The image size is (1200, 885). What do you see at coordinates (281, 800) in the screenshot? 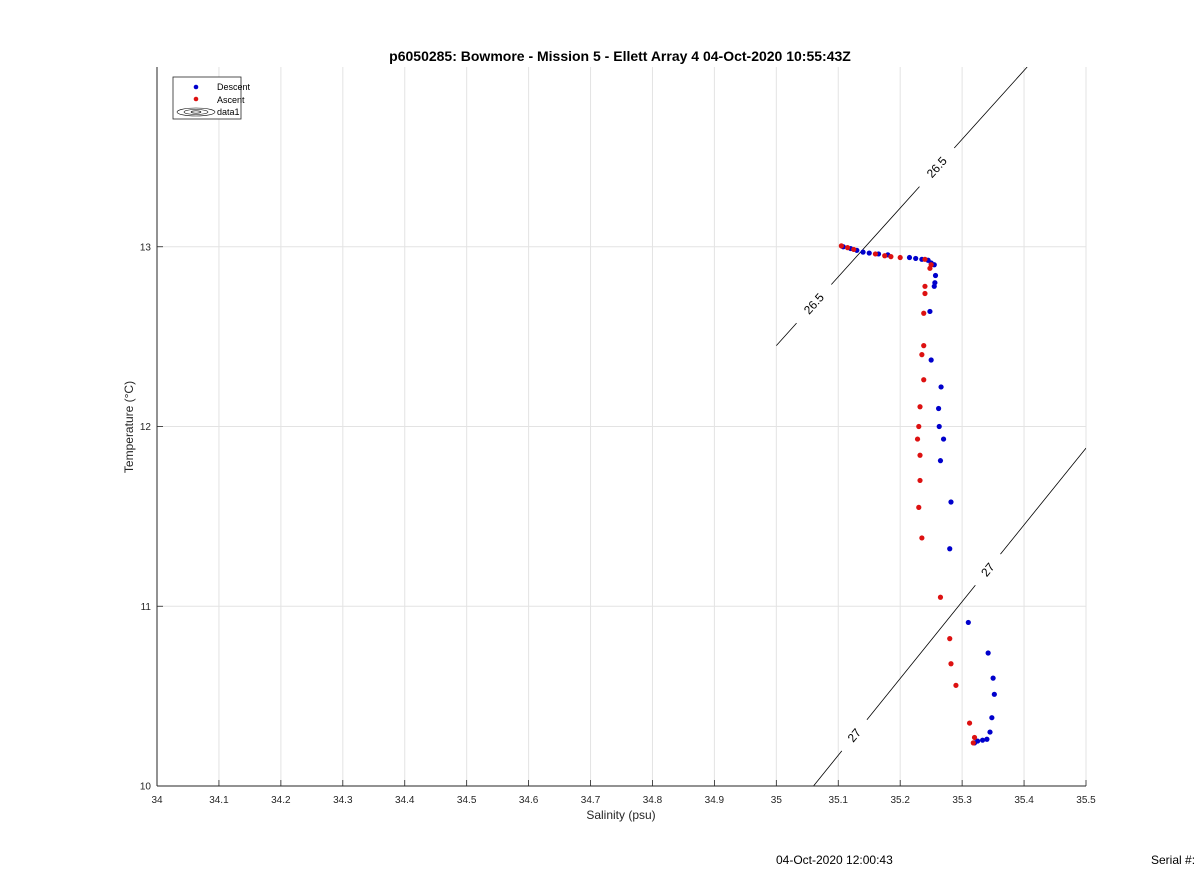
I see `x-tick-label: 34.2` at bounding box center [281, 800].